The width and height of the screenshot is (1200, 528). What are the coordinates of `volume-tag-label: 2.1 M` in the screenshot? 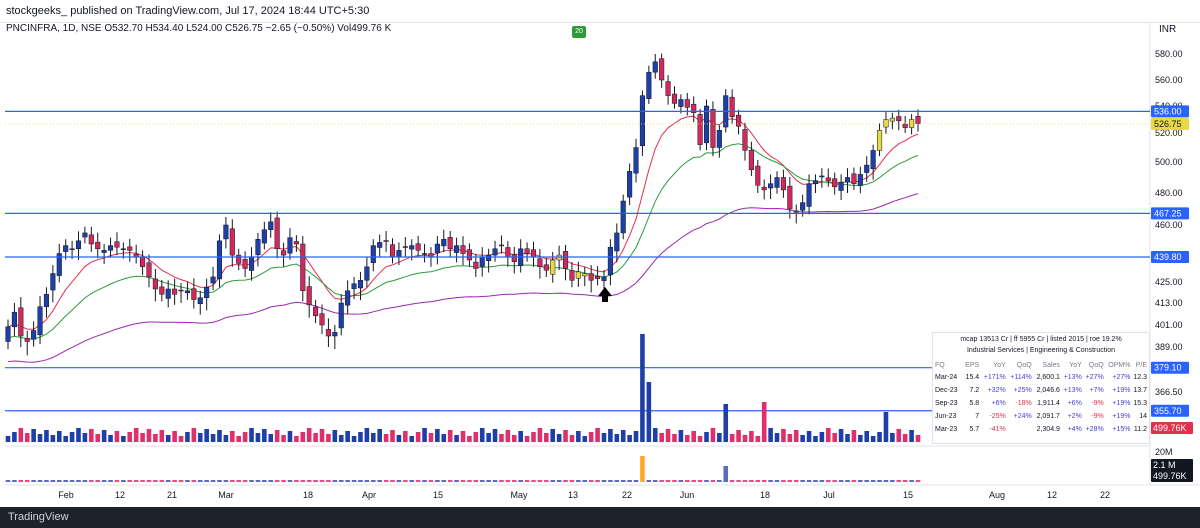 It's located at (1164, 465).